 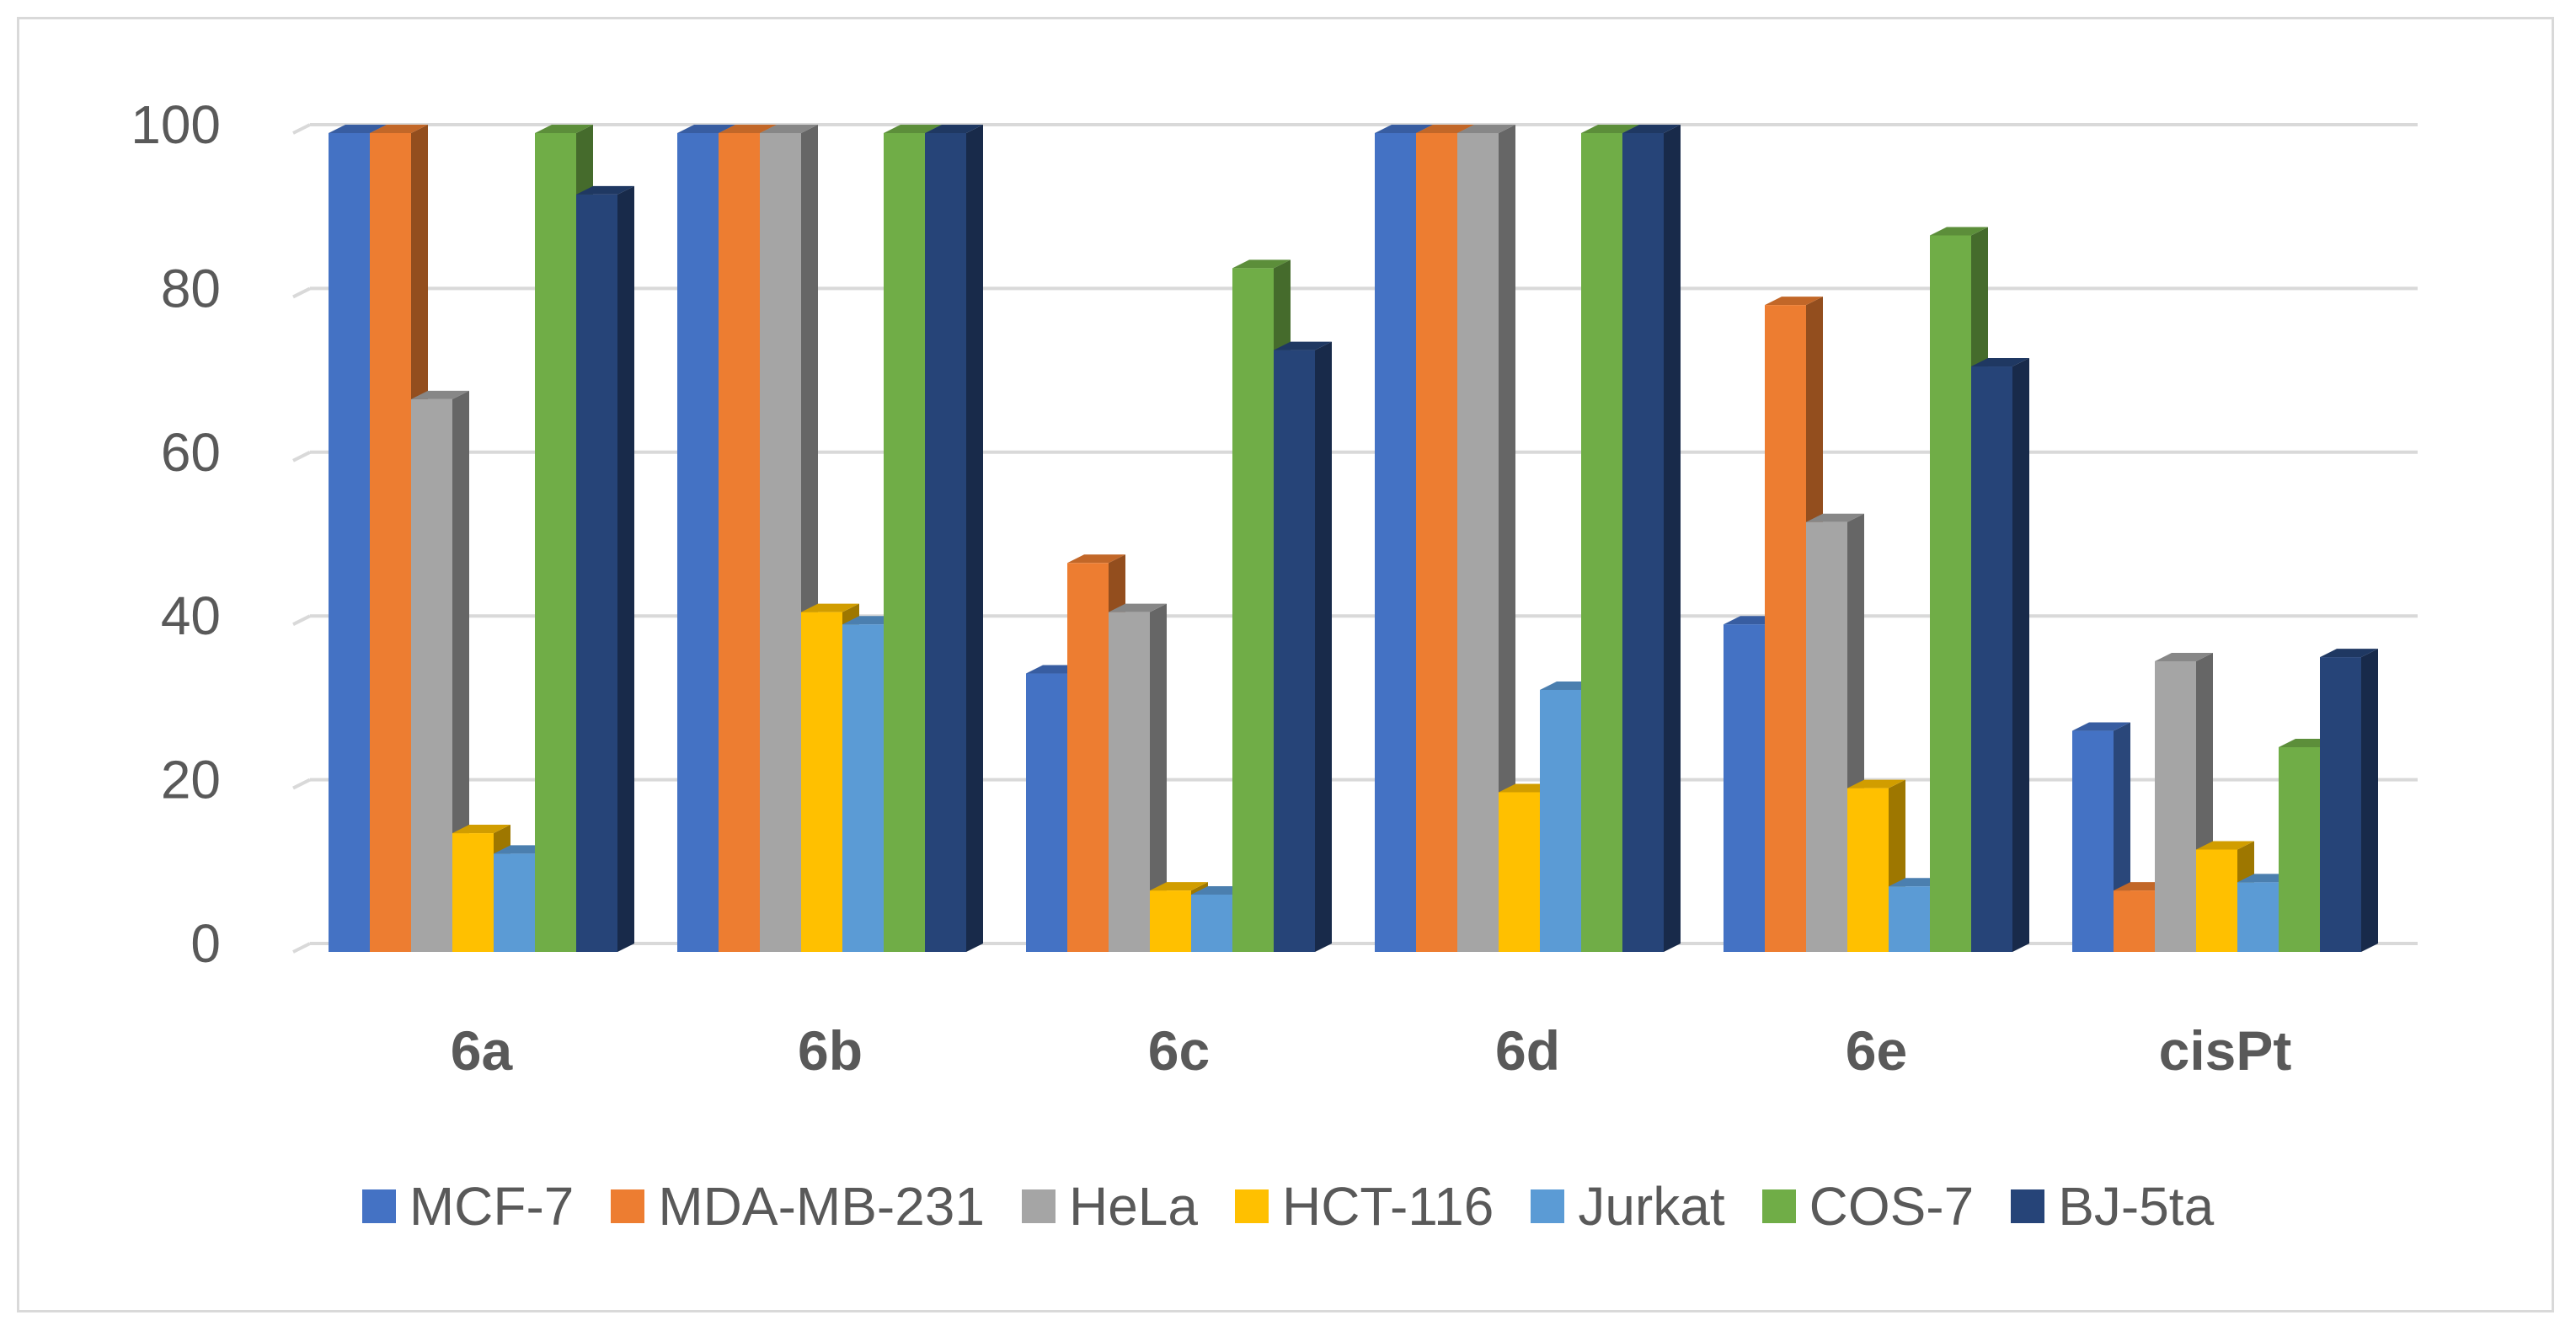 I want to click on legend-label: MCF-7, so click(x=492, y=1207).